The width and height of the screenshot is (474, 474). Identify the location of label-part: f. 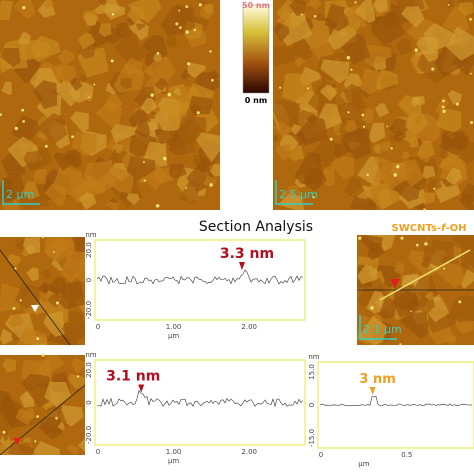
(444, 228).